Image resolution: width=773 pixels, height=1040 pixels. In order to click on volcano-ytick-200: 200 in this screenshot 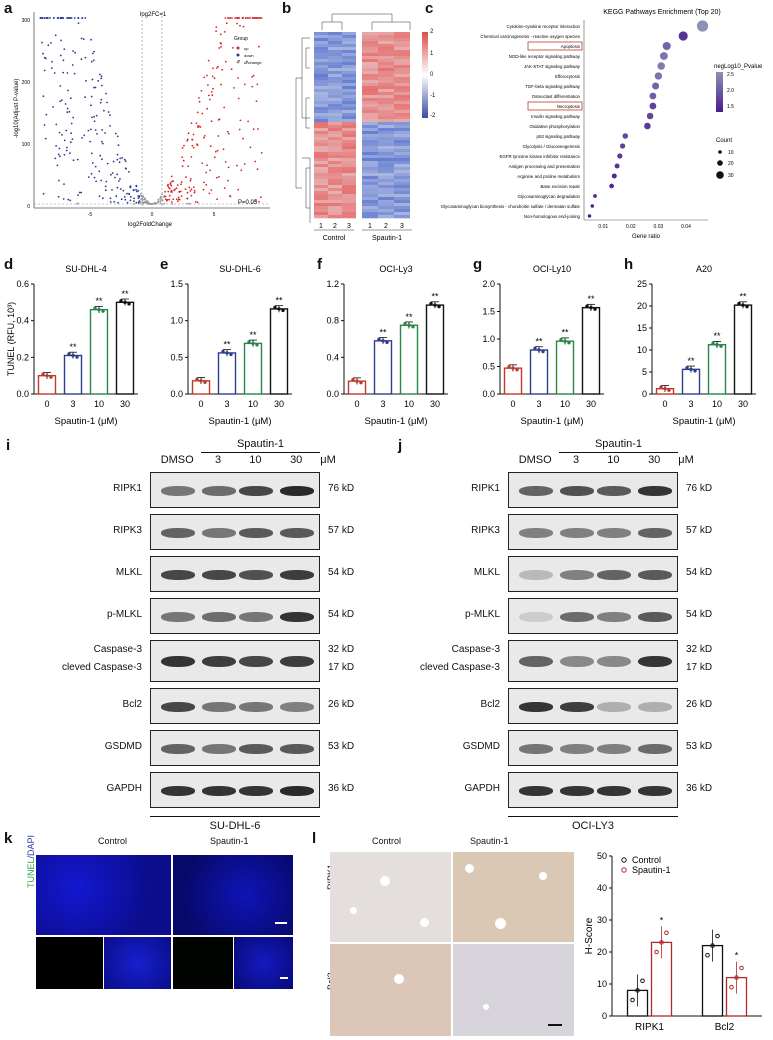, I will do `click(26, 83)`.